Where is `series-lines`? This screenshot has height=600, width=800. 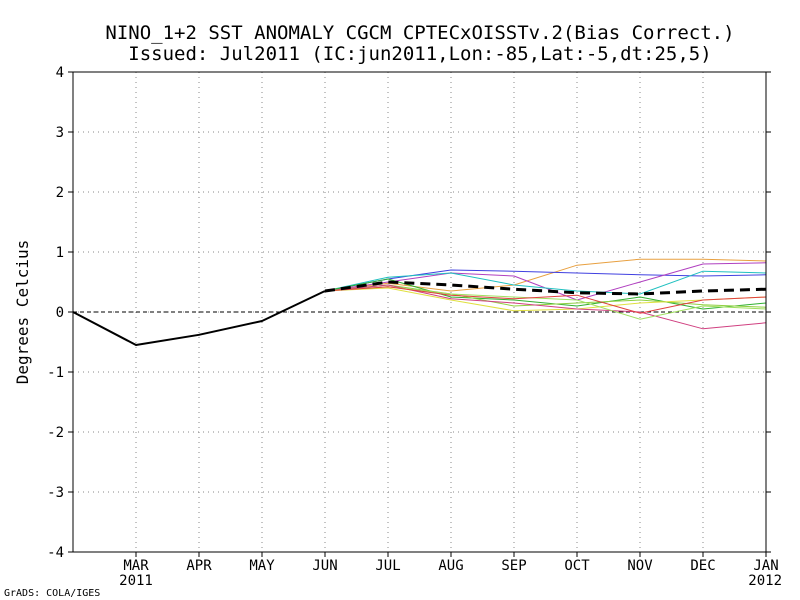 series-lines is located at coordinates (419, 302).